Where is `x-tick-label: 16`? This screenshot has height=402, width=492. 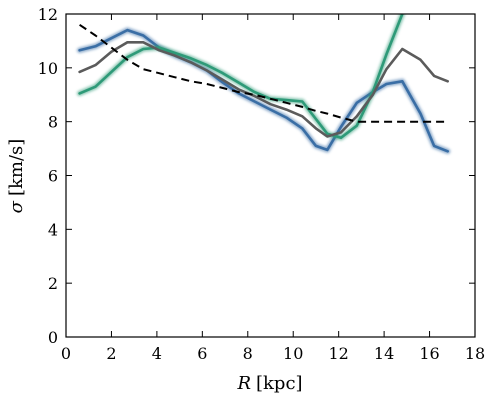 x-tick-label: 16 is located at coordinates (429, 353).